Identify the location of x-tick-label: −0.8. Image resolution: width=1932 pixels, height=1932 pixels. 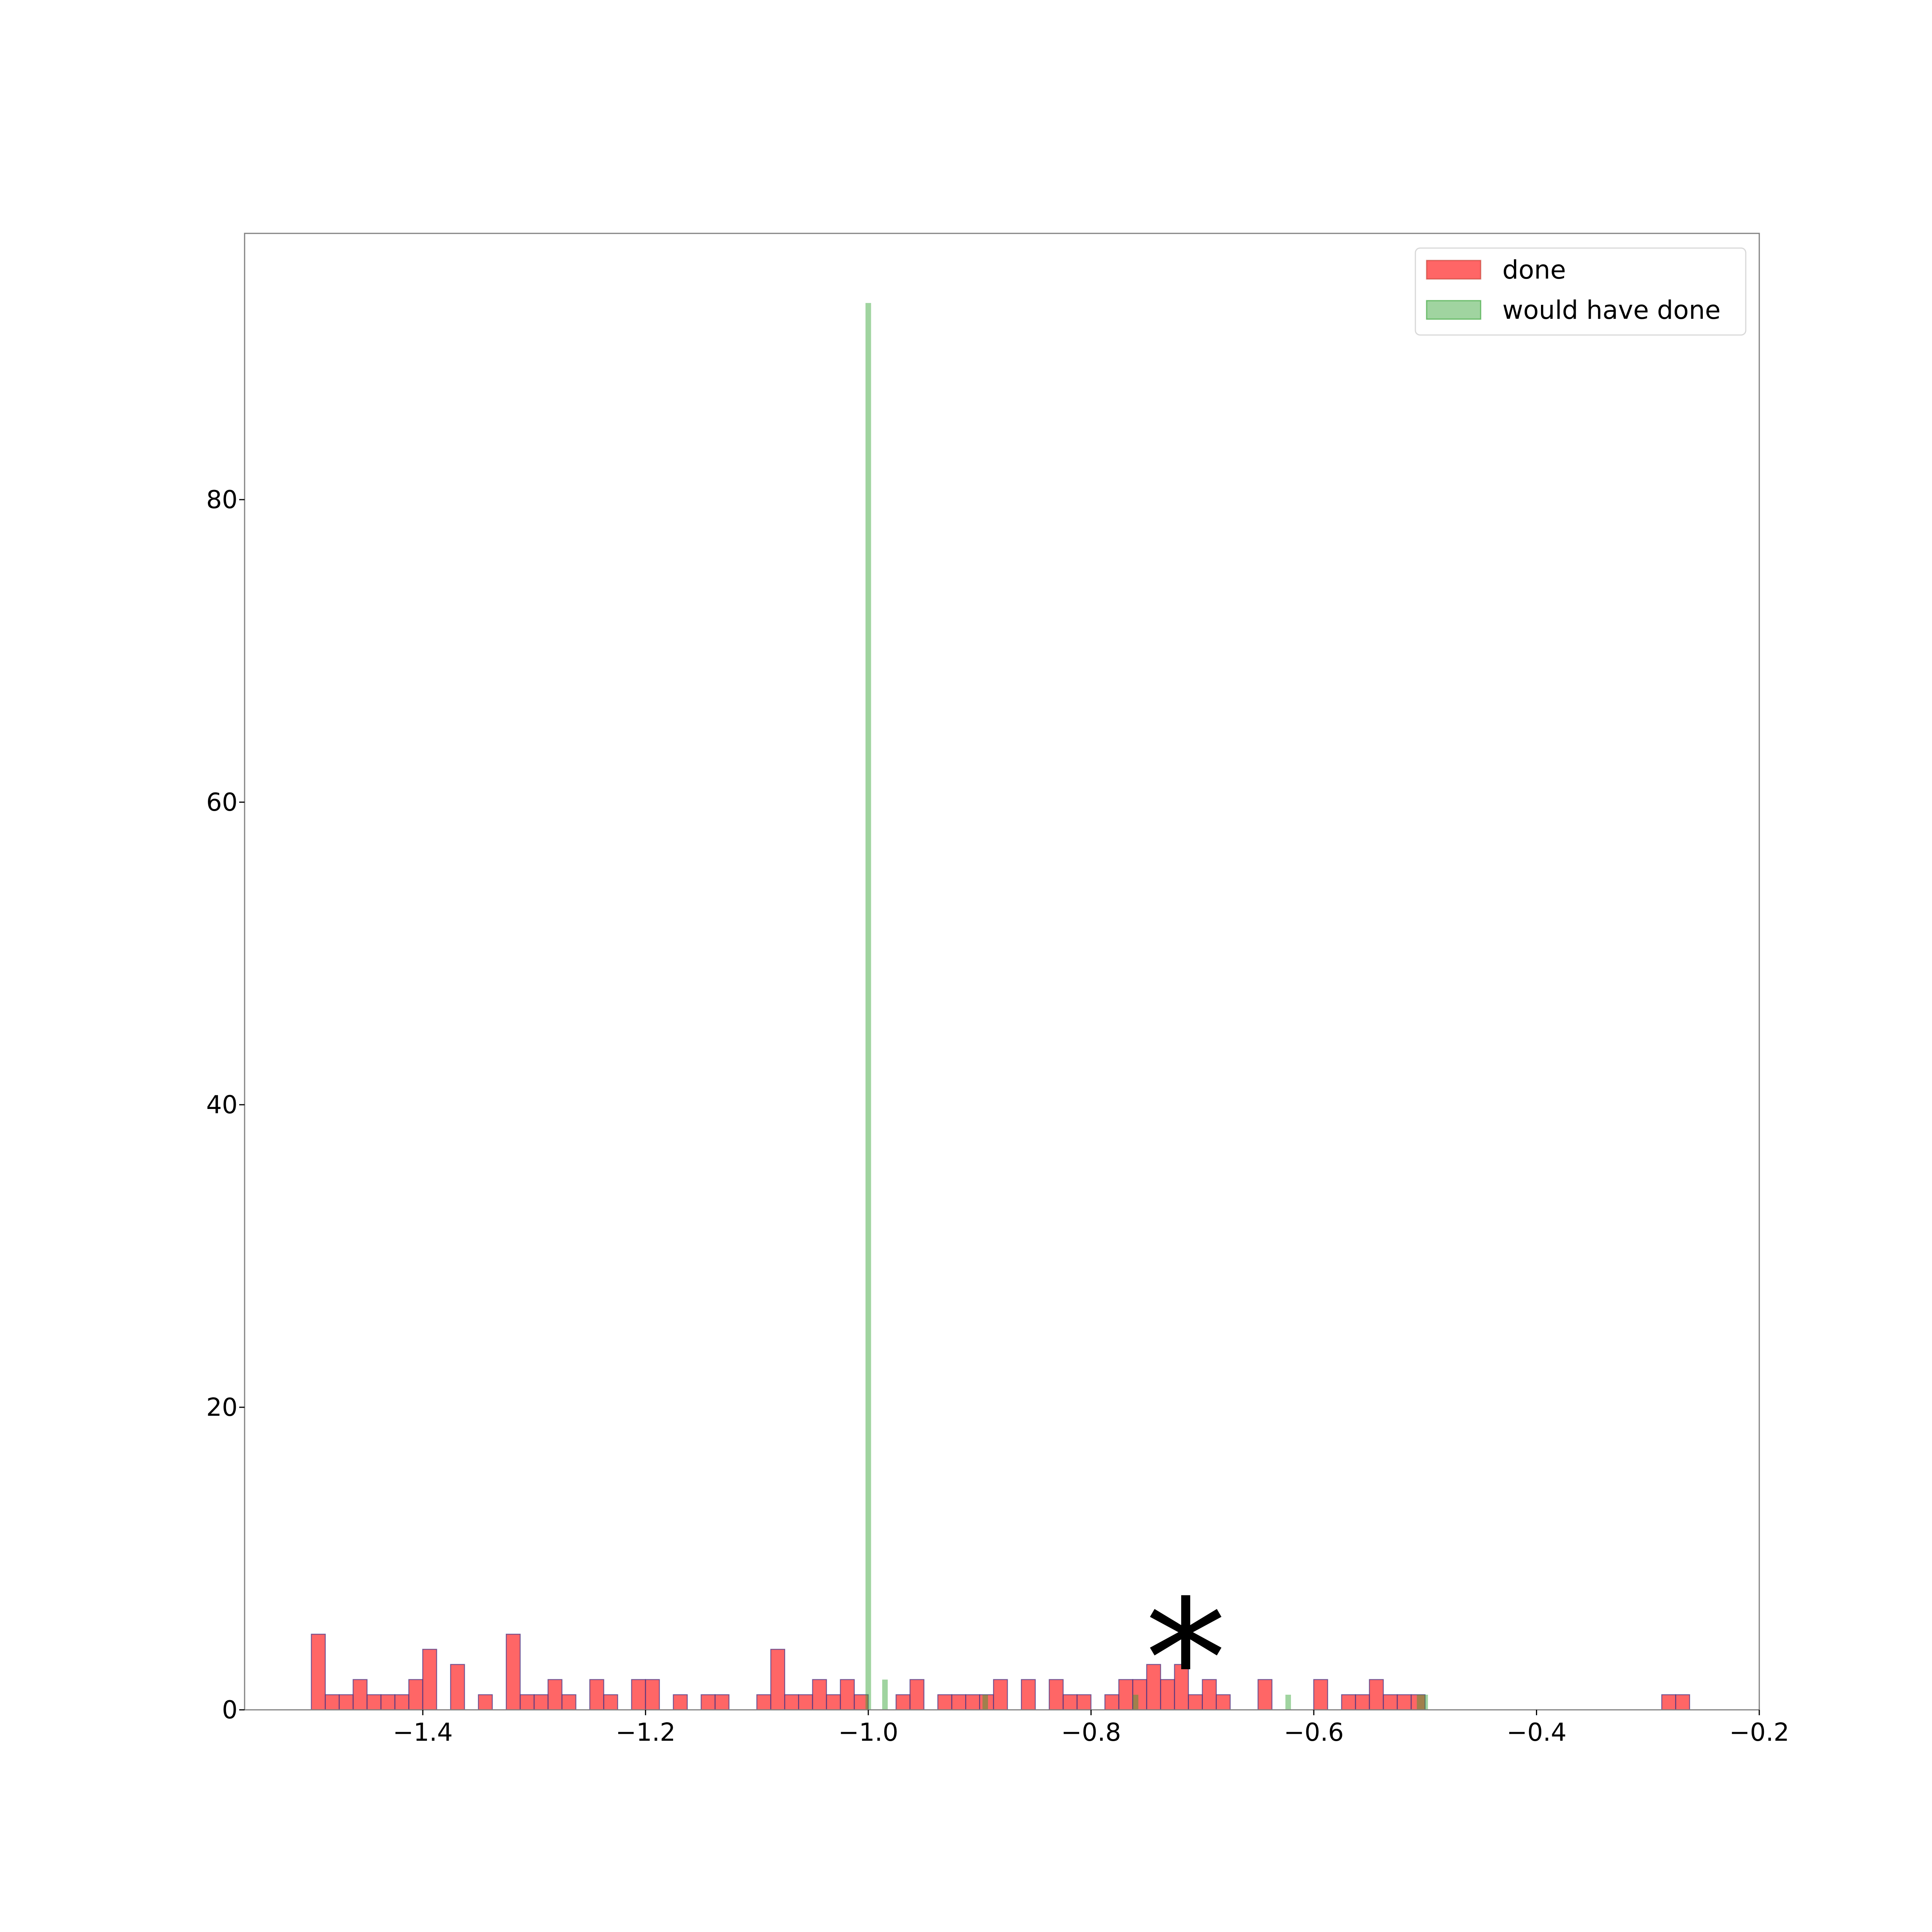
(1091, 1732).